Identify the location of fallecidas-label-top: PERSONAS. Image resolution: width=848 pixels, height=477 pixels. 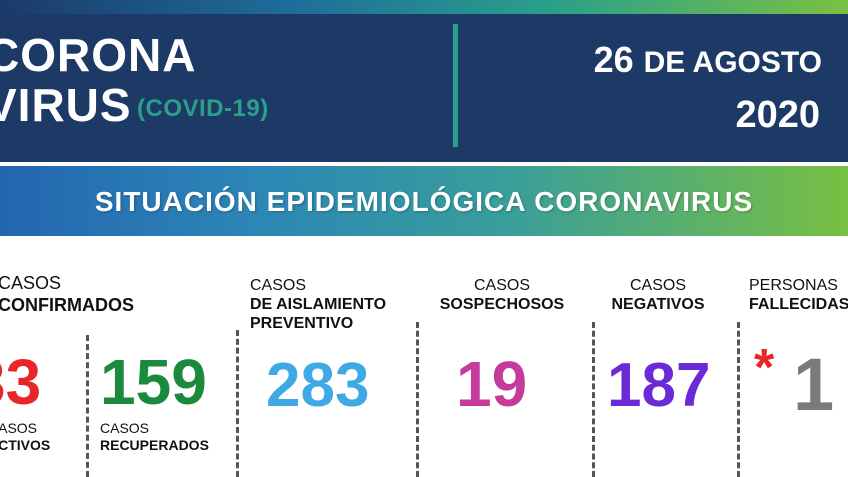
(793, 285).